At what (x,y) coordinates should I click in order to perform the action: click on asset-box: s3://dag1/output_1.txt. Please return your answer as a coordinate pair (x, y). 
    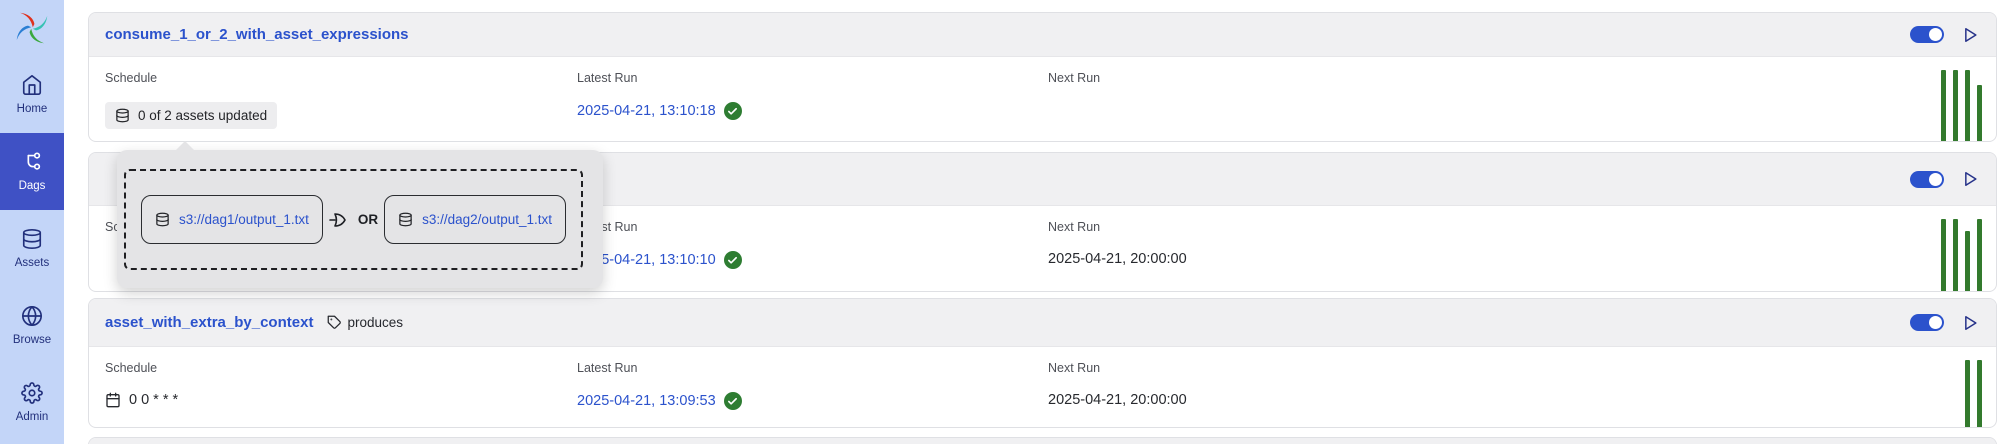
    Looking at the image, I should click on (232, 219).